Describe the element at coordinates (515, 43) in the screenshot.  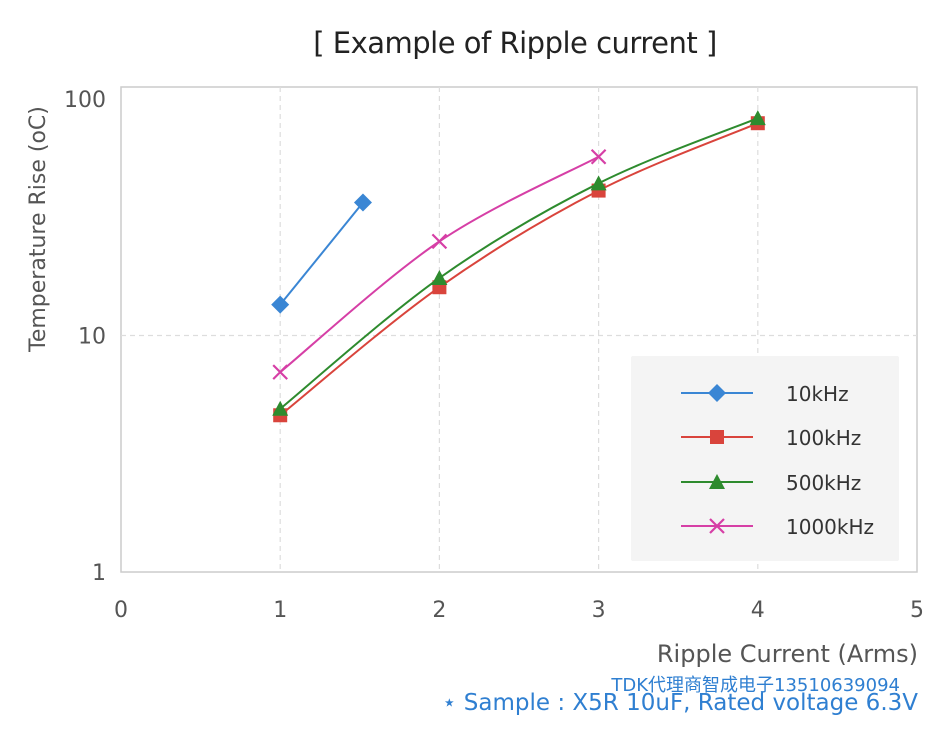
I see `chart-title: [ Example of Ripple current ]` at that location.